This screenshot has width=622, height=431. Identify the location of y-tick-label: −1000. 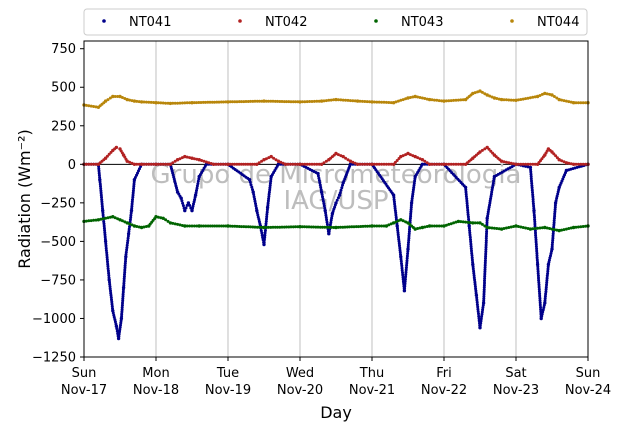
(54, 319).